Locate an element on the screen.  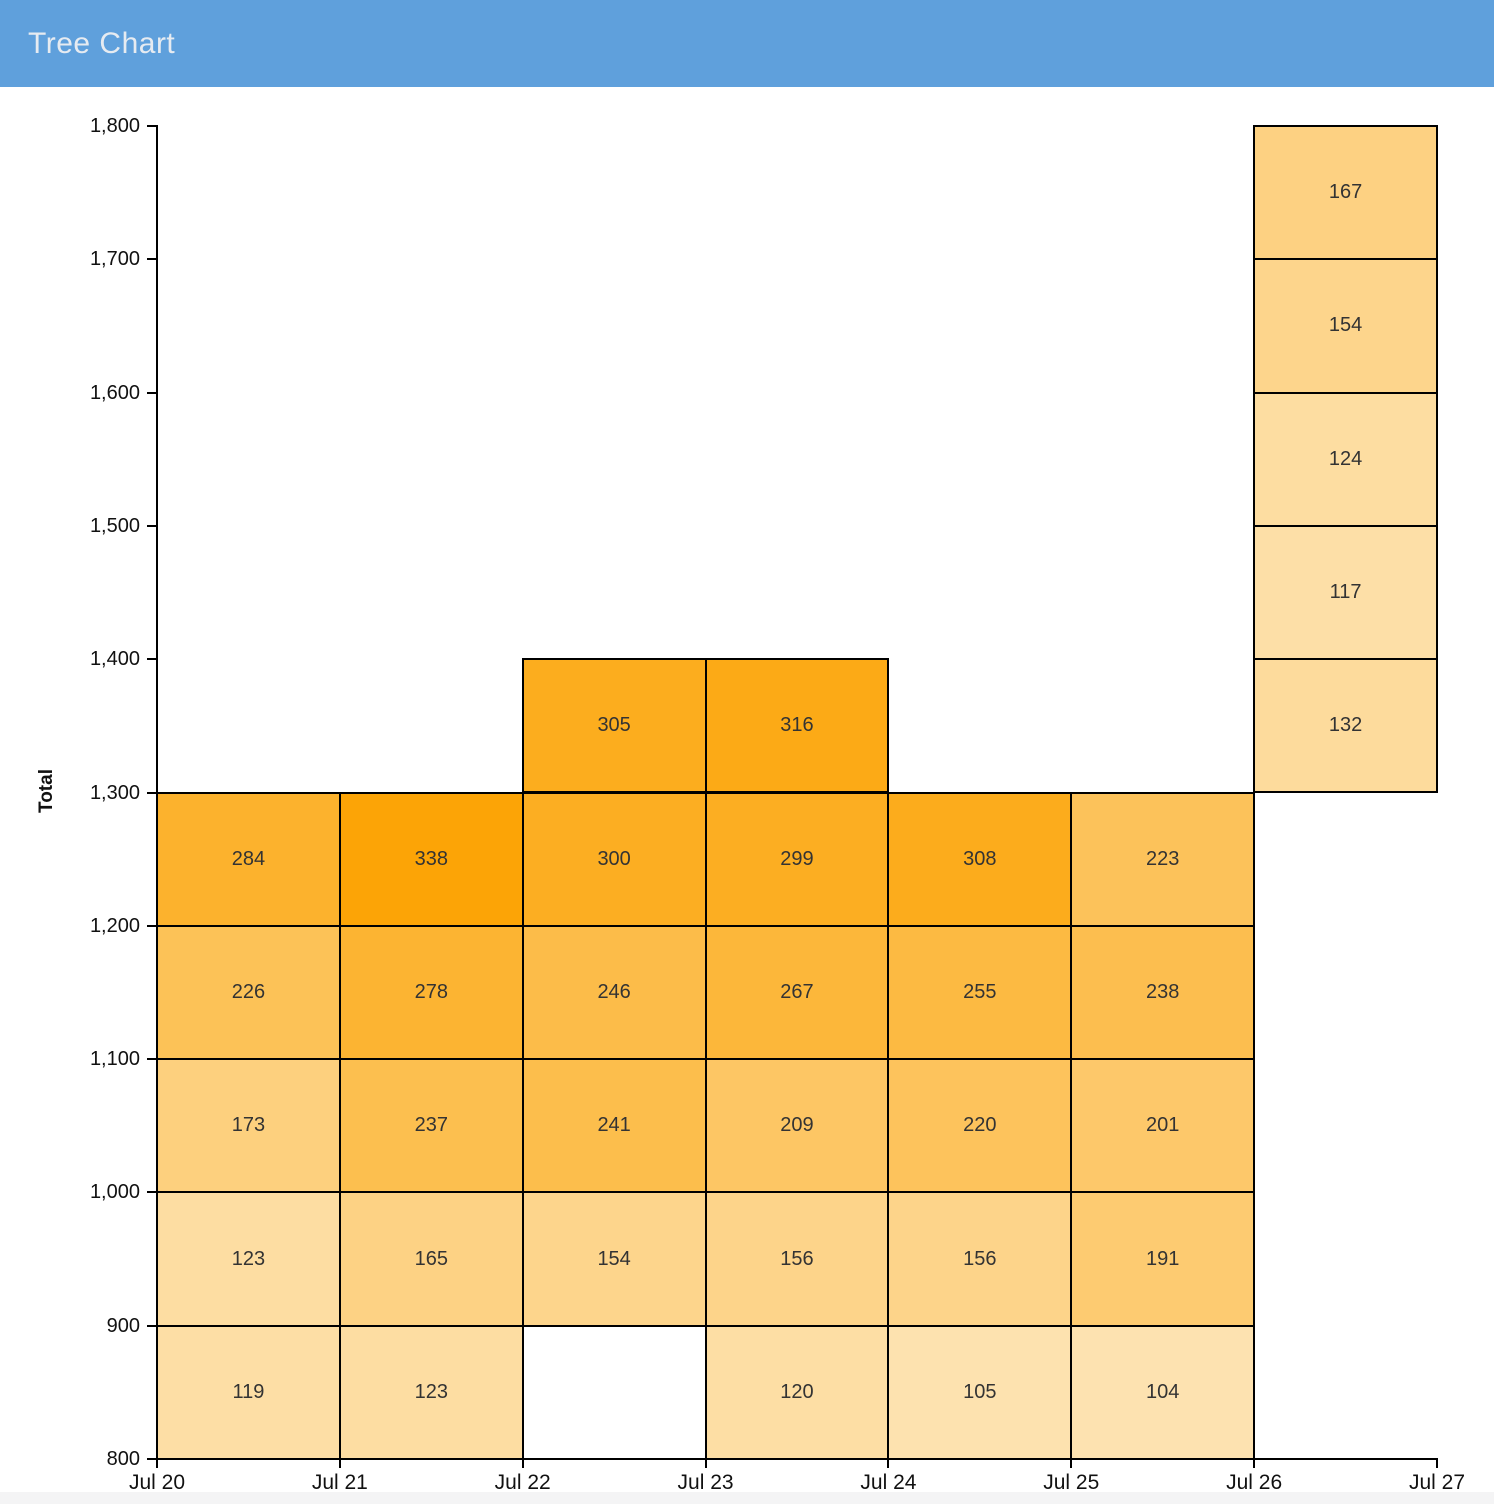
heatmap-cell: 120 is located at coordinates (797, 1392).